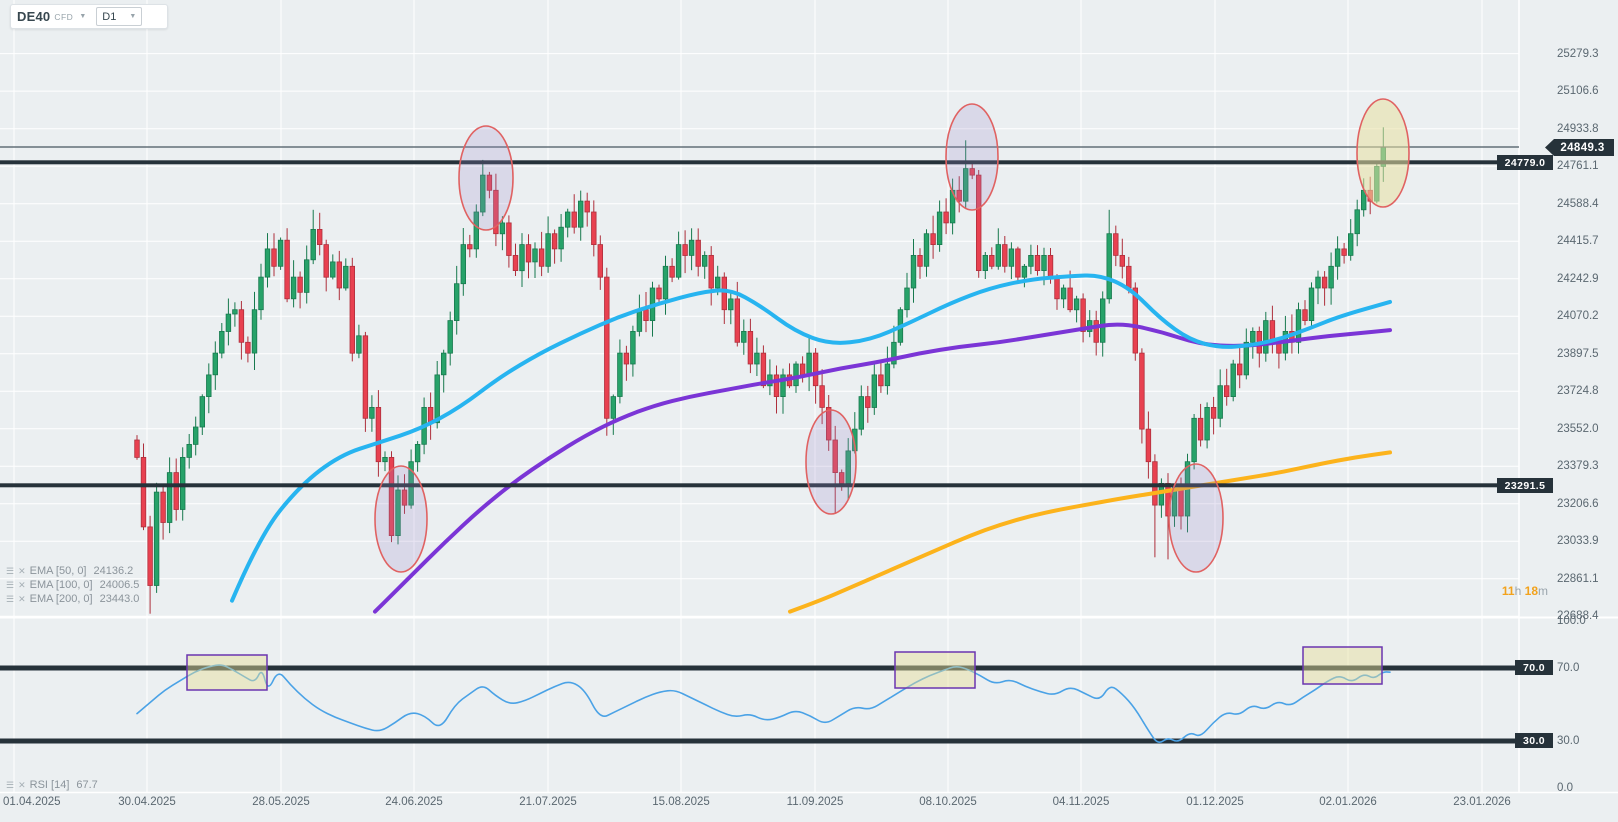  I want to click on chart-toolbar: DE40 CFD ▼ D1 ▼, so click(89, 16).